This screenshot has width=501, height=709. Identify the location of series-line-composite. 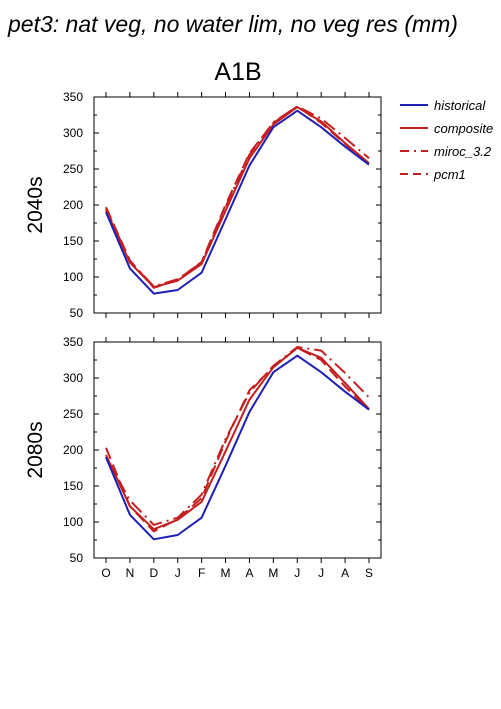
(237, 438).